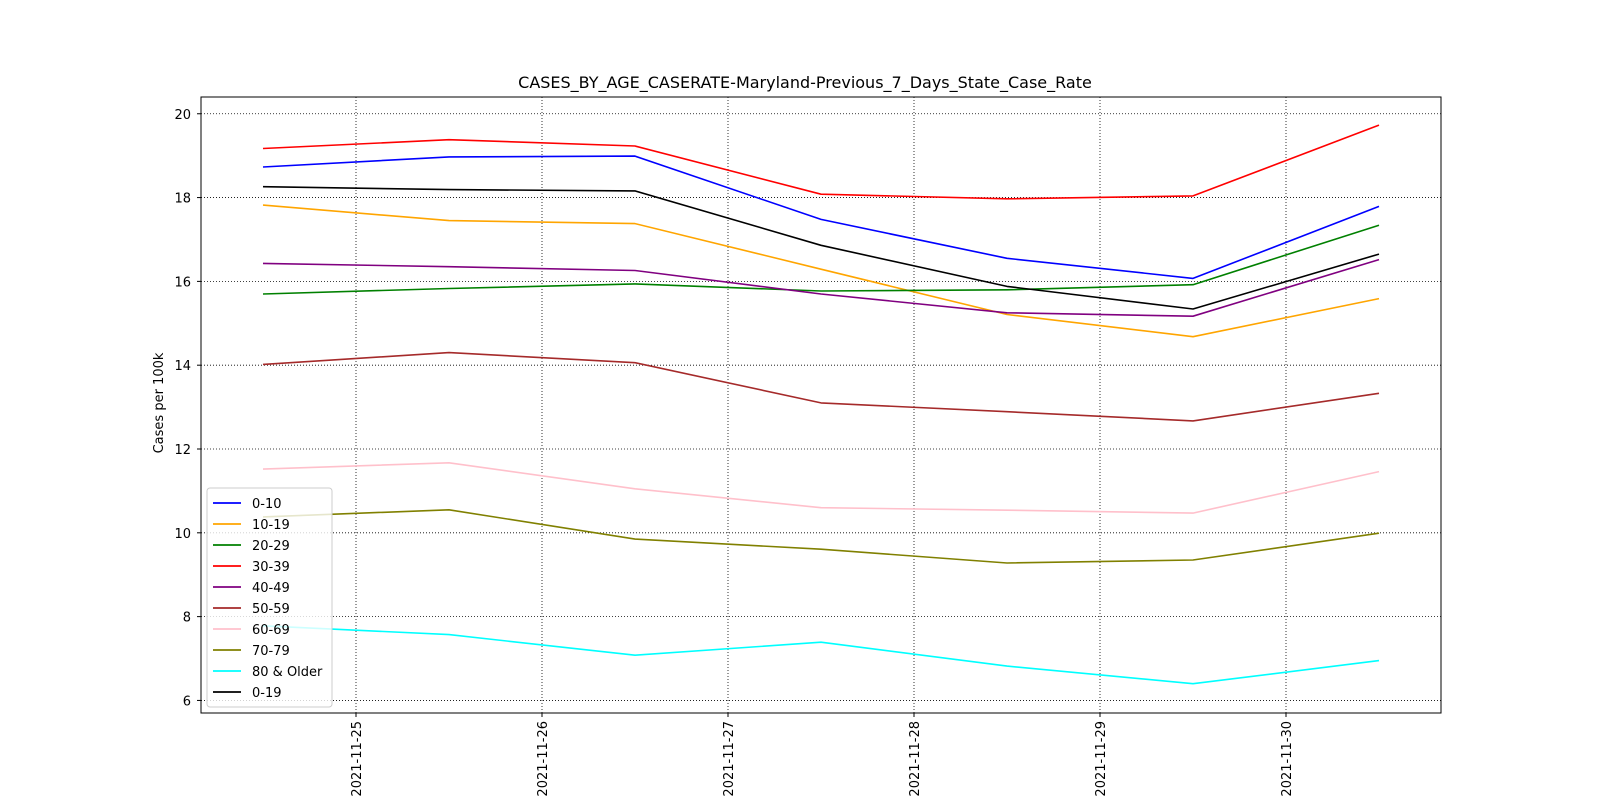 This screenshot has width=1600, height=800. What do you see at coordinates (357, 759) in the screenshot?
I see `x-tick-label: 2021-11-25` at bounding box center [357, 759].